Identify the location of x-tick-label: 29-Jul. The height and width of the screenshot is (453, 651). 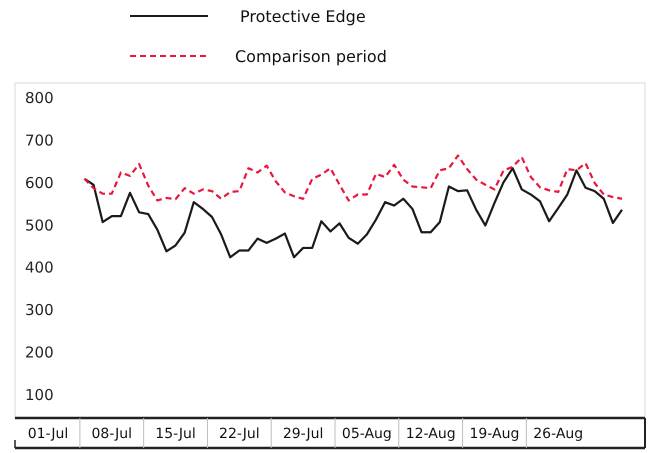
(303, 434).